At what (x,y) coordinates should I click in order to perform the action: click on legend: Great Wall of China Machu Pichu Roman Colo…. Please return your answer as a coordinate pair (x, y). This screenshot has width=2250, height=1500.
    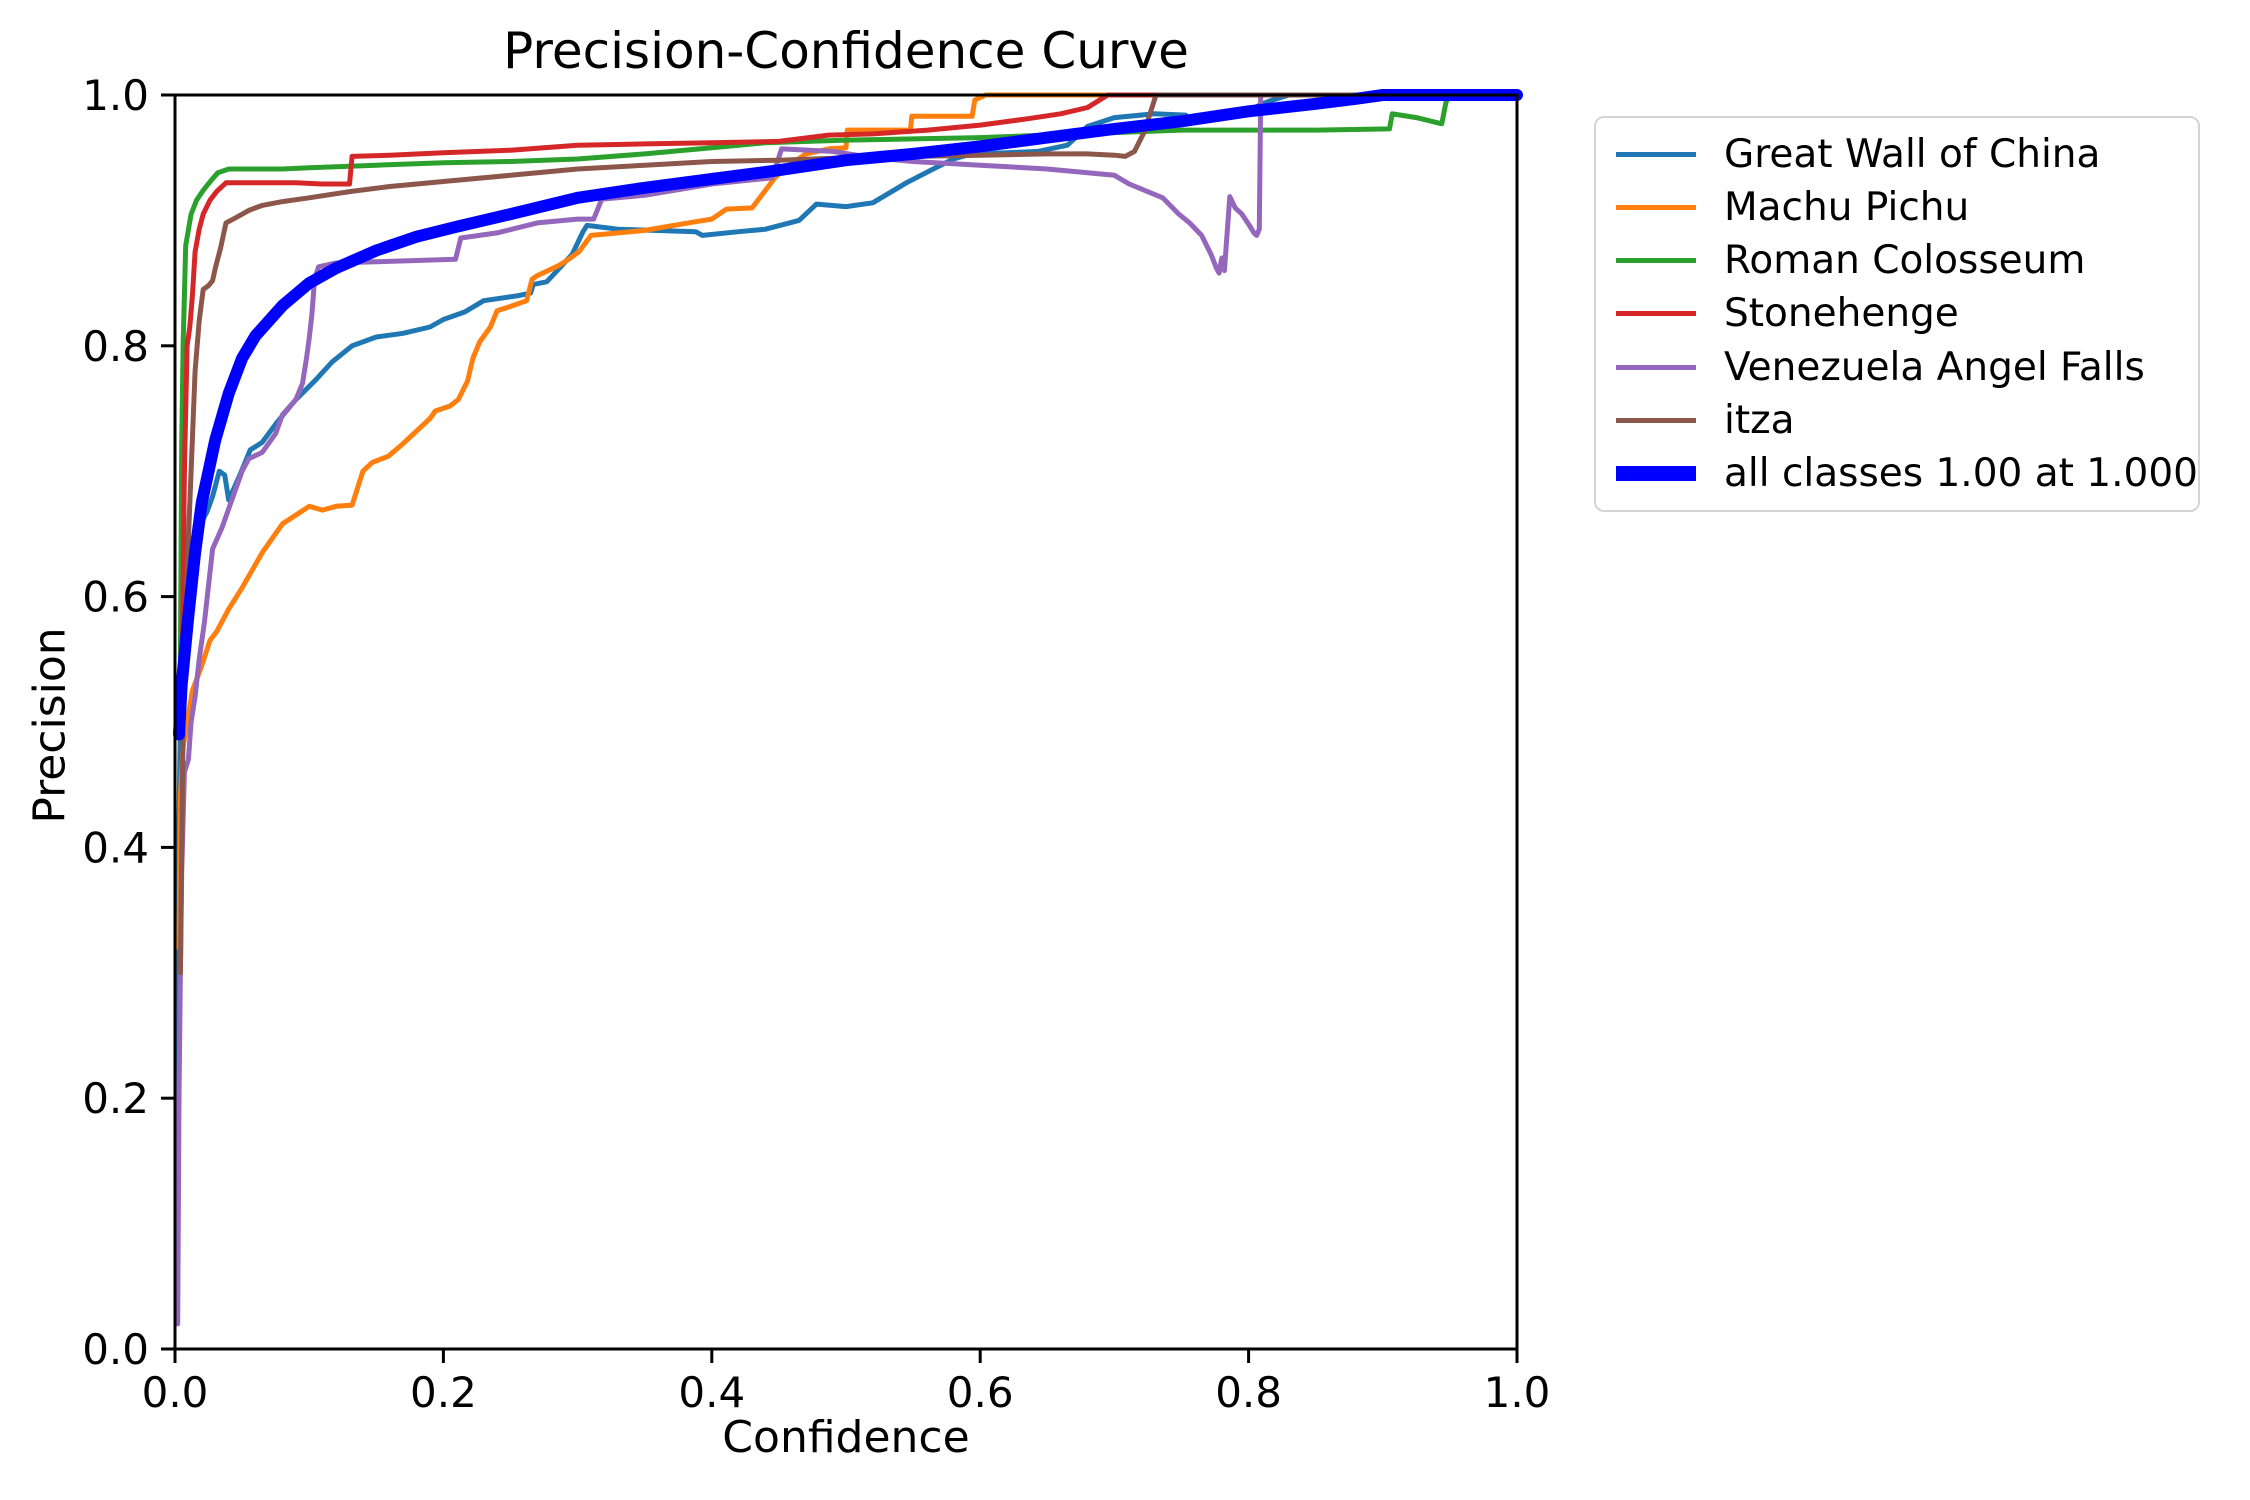
    Looking at the image, I should click on (1897, 314).